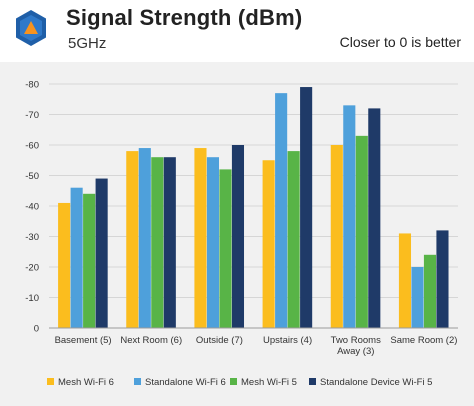 The width and height of the screenshot is (474, 406). I want to click on y-tick-label: -50, so click(32, 176).